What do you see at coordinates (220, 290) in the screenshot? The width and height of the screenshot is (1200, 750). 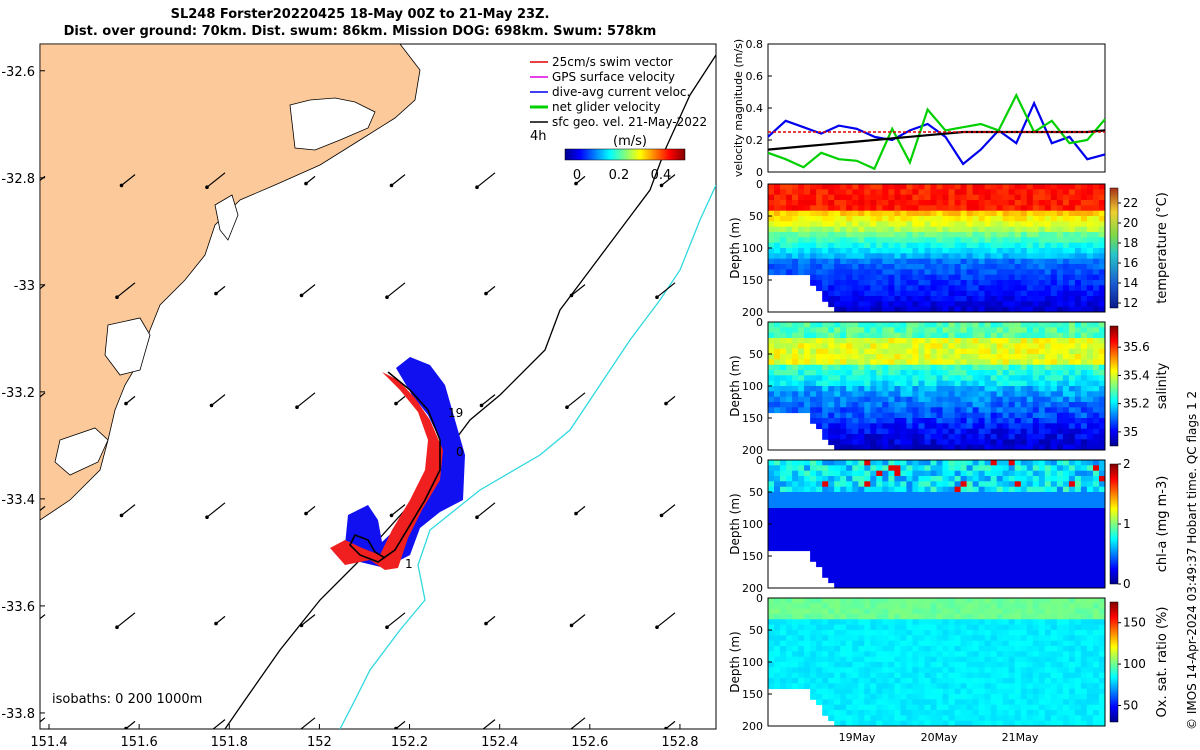 I see `geo-arrow` at bounding box center [220, 290].